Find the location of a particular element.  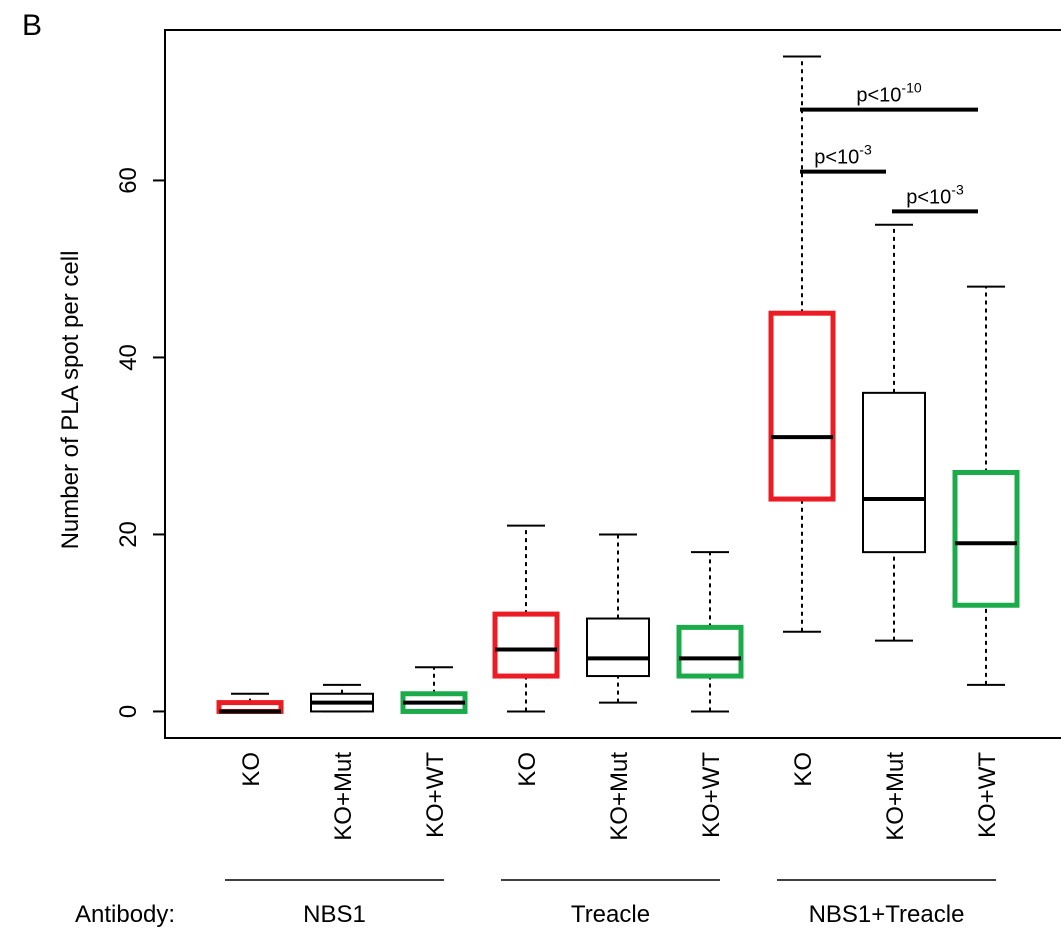

y-tick-label: 0 is located at coordinates (128, 711).